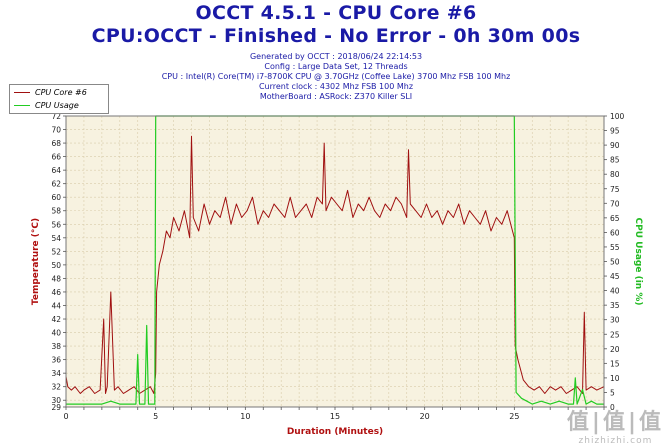  Describe the element at coordinates (56, 400) in the screenshot. I see `y-left-tick-label: 30` at that location.